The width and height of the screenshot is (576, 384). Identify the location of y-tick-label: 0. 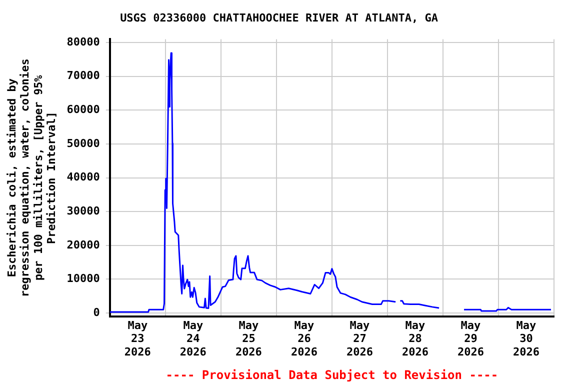
(96, 312).